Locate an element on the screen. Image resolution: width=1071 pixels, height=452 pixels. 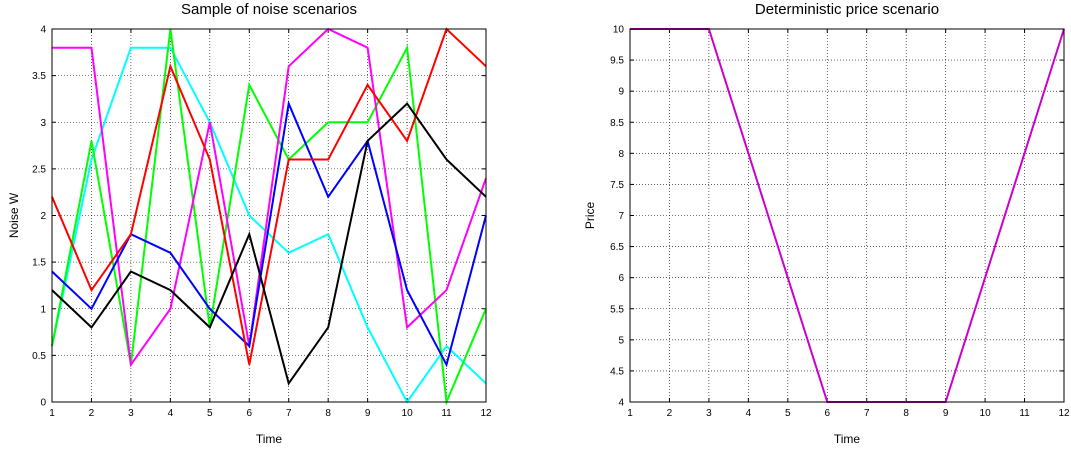
y-tick-label: 8 is located at coordinates (621, 154).